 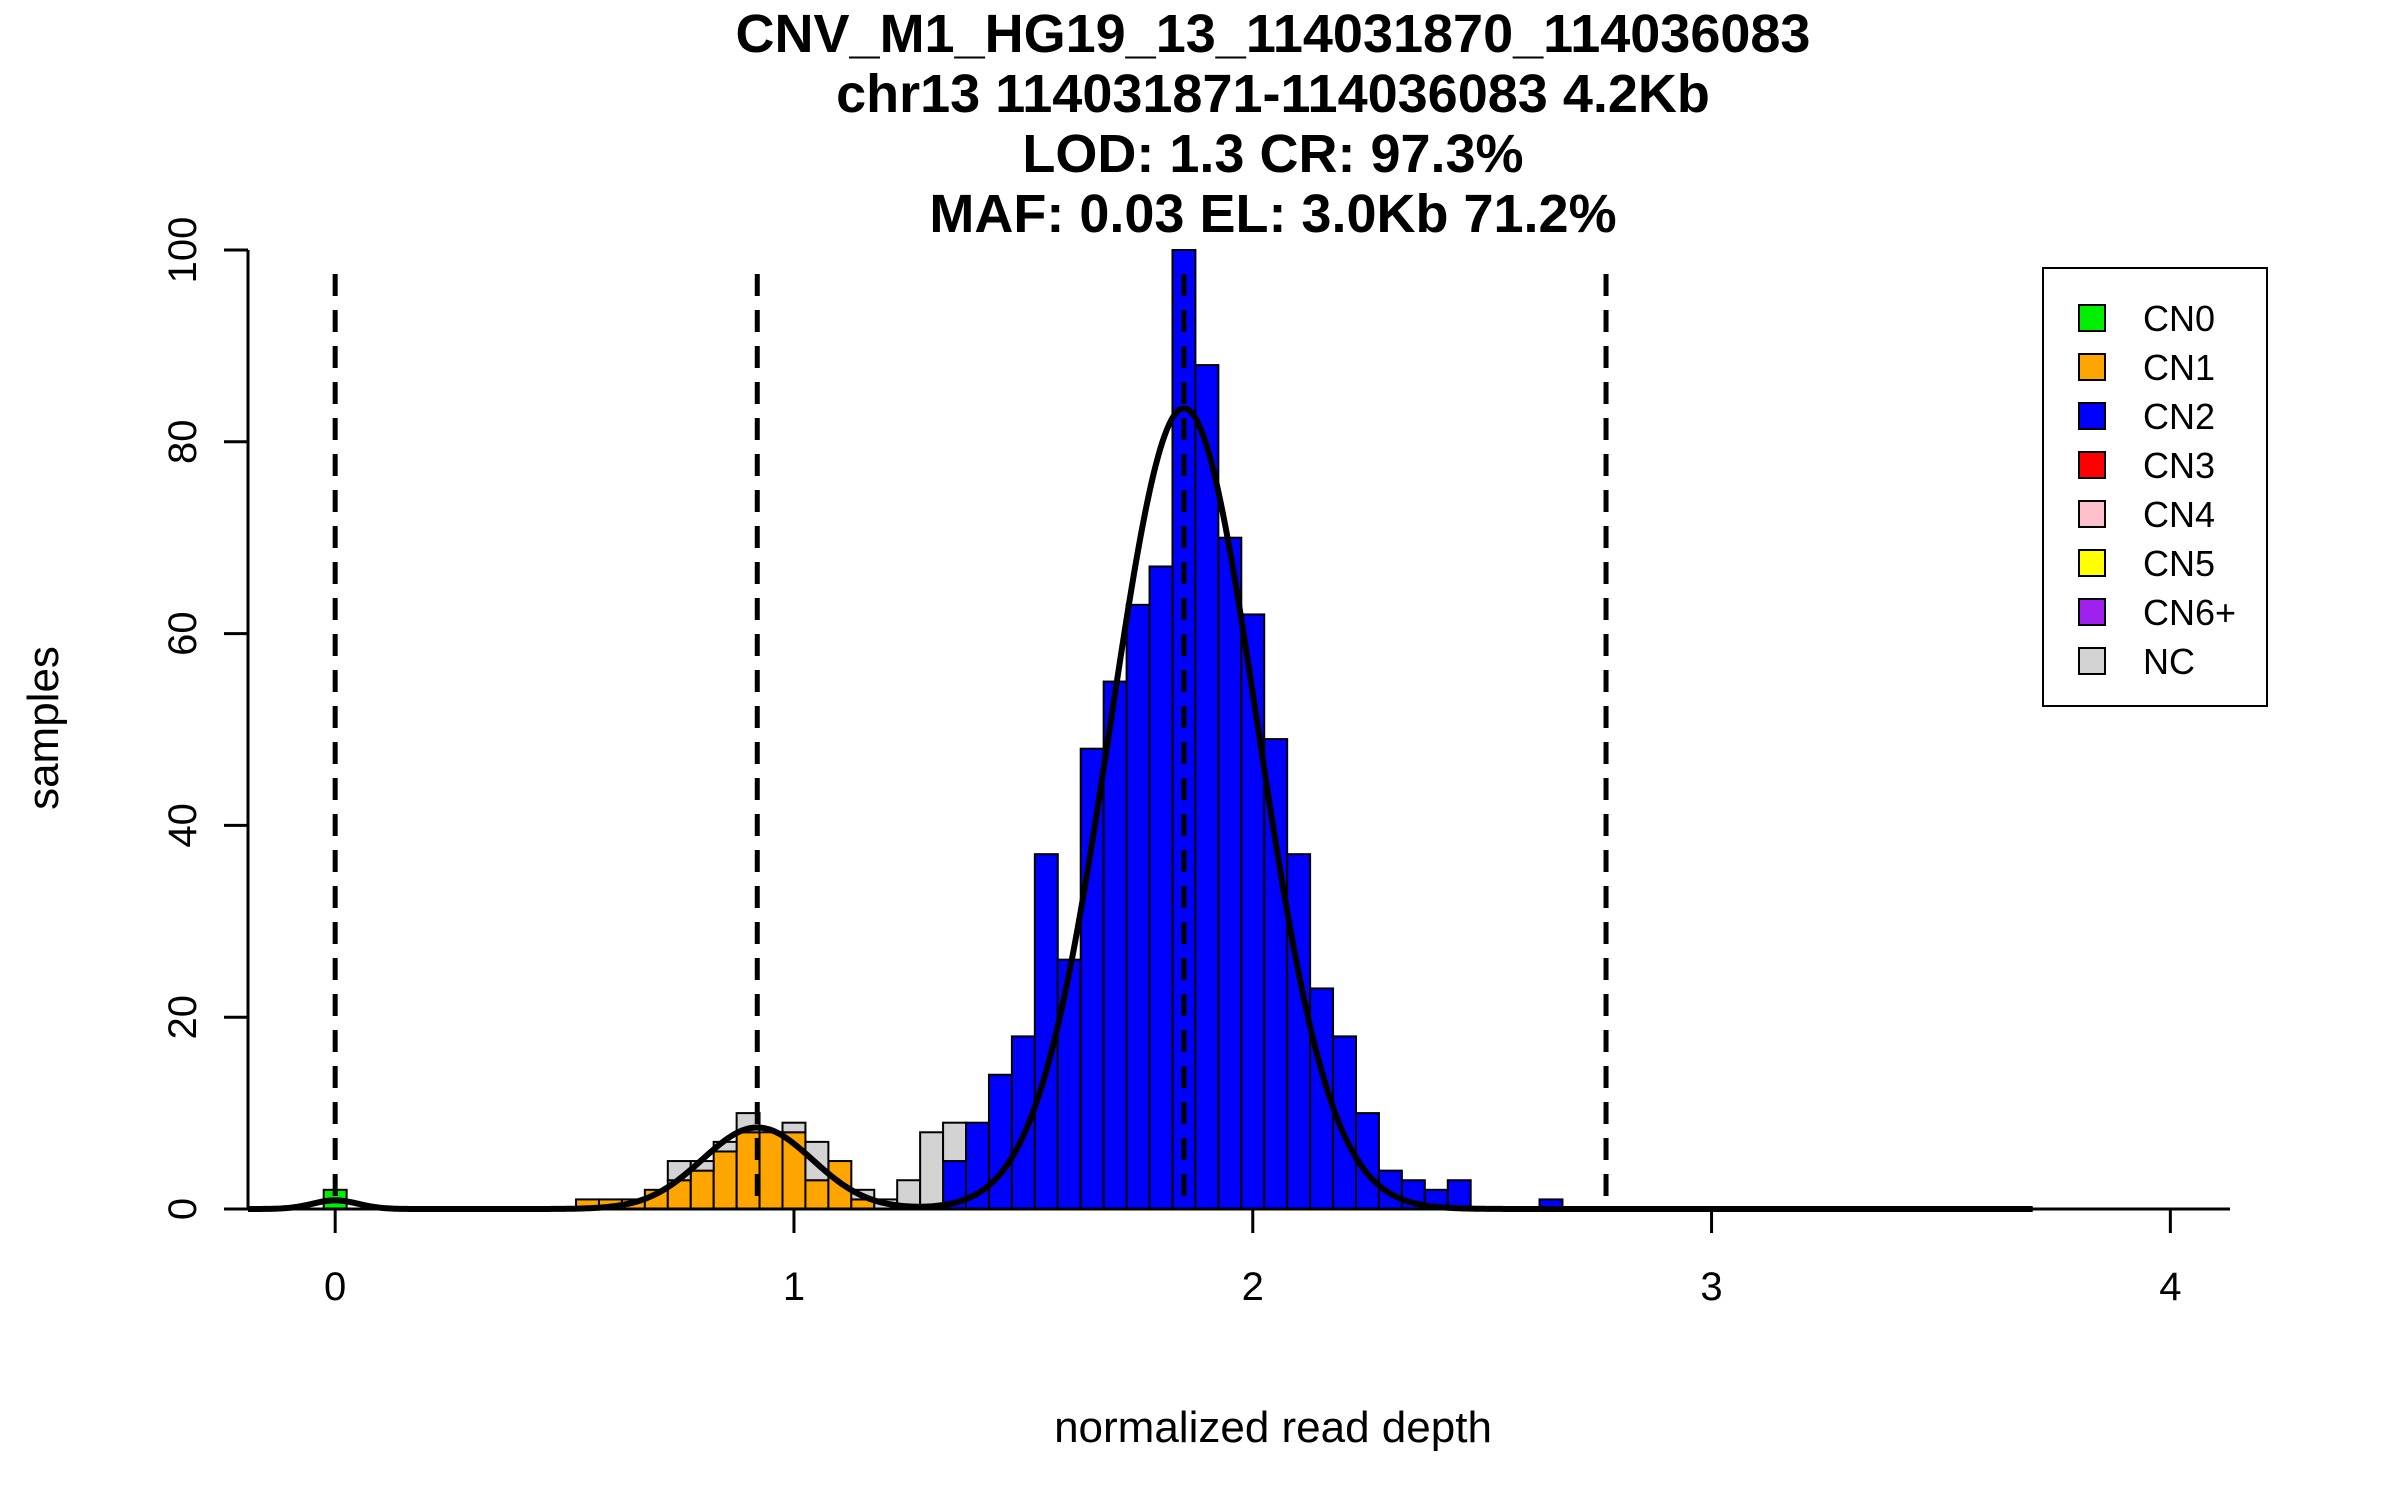 What do you see at coordinates (2179, 563) in the screenshot?
I see `legend-label: CN5` at bounding box center [2179, 563].